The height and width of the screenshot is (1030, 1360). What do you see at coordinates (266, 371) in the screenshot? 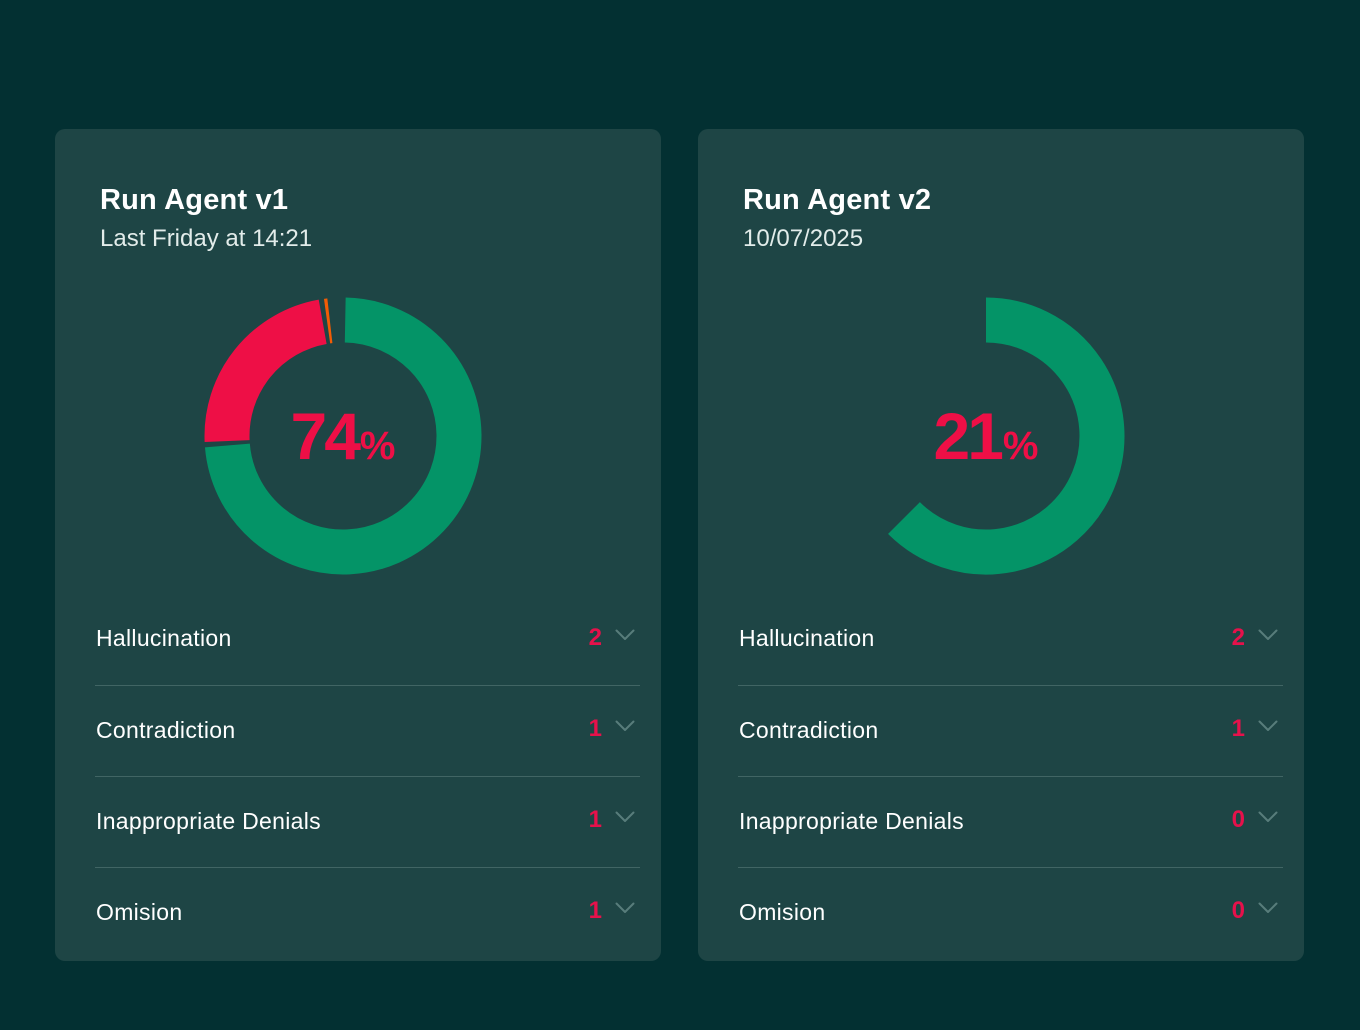
I see `donut-segment-fail` at bounding box center [266, 371].